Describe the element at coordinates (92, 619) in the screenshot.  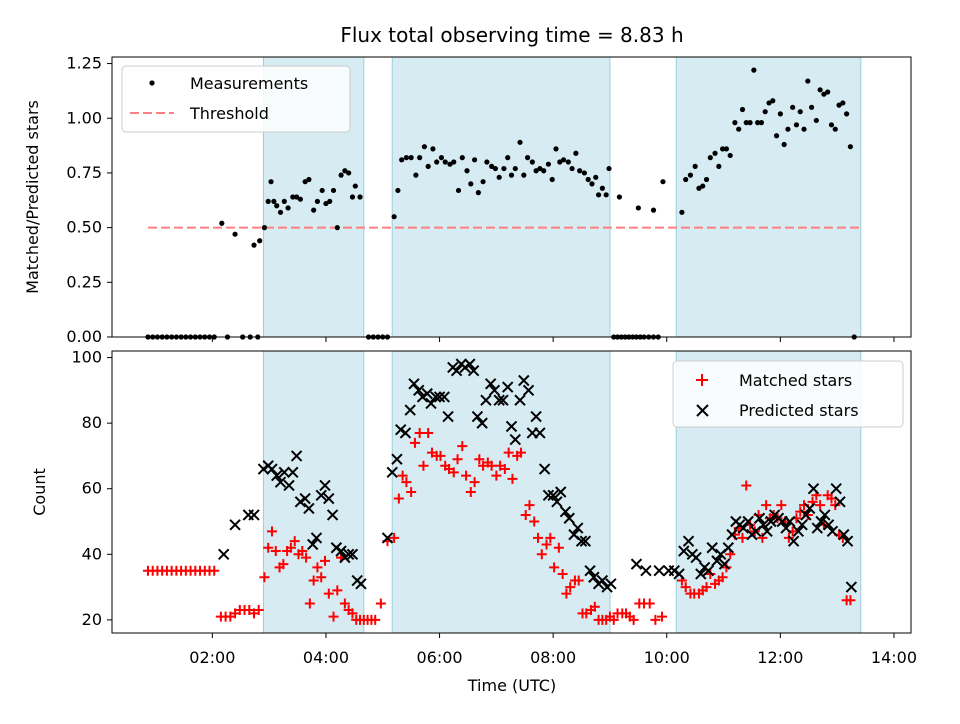
I see `count-y-tick-label: 20` at that location.